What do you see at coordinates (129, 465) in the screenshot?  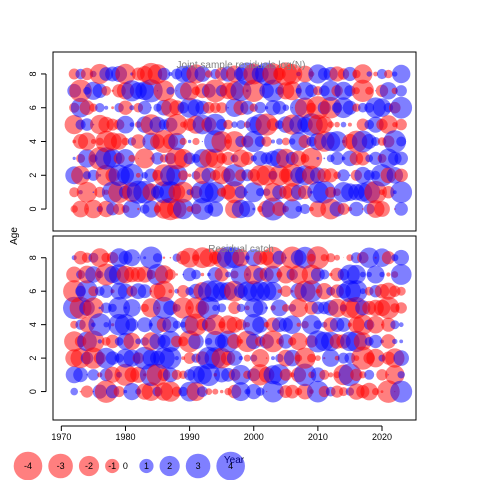 I see `size-legend: -4 -3 -2 -1 0 1 2 3 4` at bounding box center [129, 465].